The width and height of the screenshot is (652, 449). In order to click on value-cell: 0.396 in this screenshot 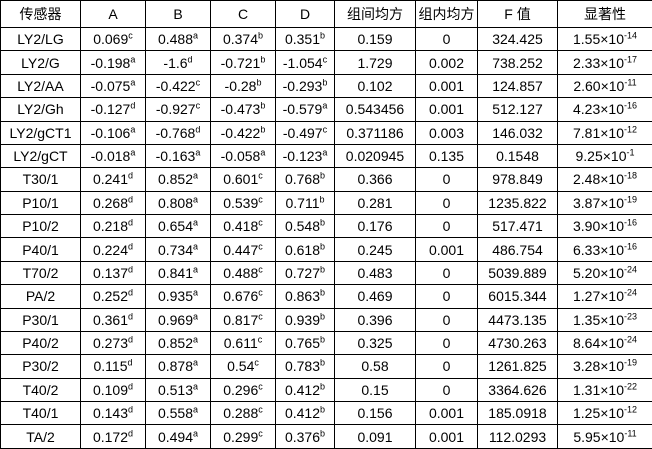, I will do `click(375, 319)`.